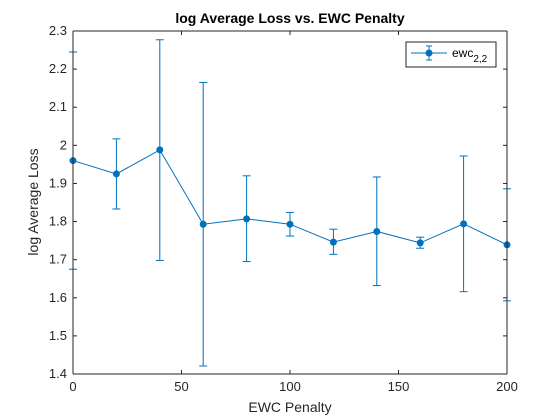 Image resolution: width=560 pixels, height=420 pixels. Describe the element at coordinates (58, 68) in the screenshot. I see `y-tick-label: 2.2` at that location.